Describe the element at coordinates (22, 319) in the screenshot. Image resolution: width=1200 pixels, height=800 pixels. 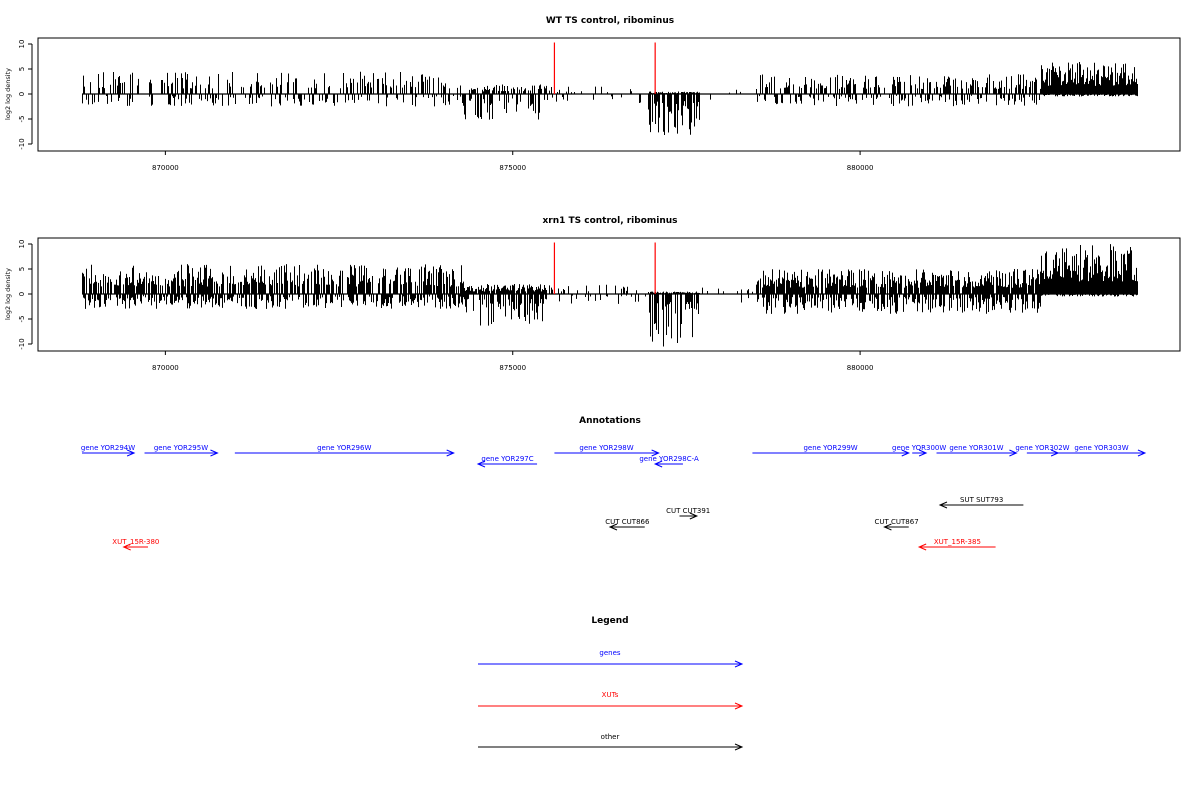
I see `xrn1-y-tick-label: -5` at that location.